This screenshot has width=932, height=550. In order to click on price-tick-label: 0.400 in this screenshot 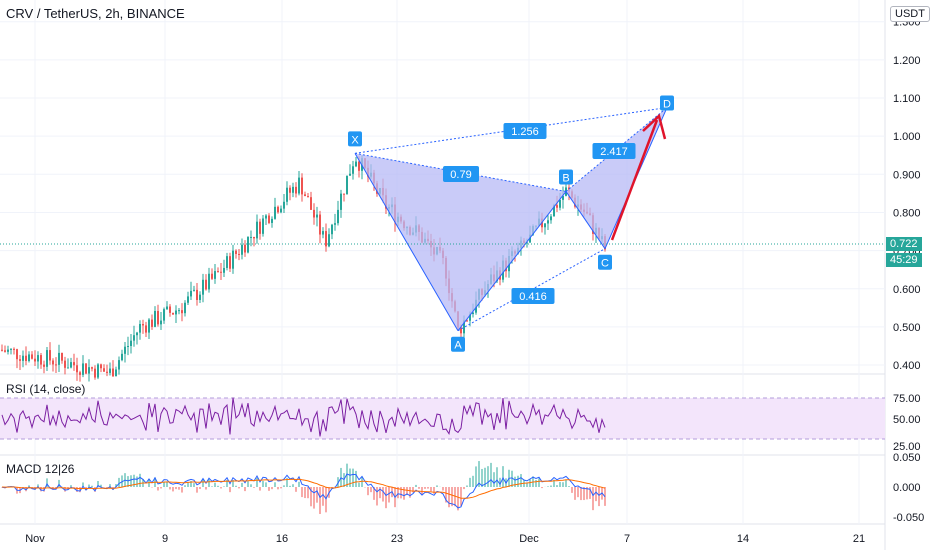, I will do `click(907, 366)`.